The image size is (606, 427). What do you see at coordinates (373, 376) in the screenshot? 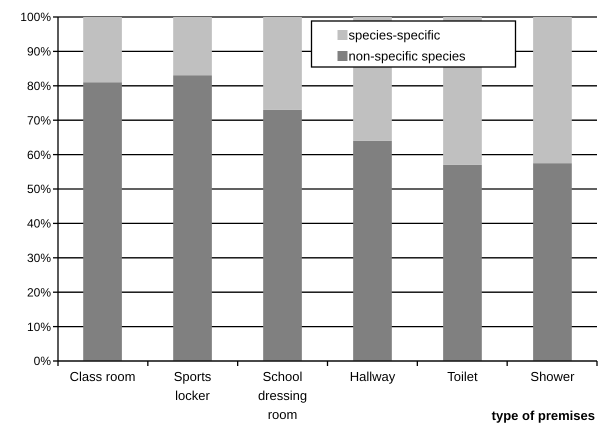
I see `x-tick-label: Hallway` at bounding box center [373, 376].